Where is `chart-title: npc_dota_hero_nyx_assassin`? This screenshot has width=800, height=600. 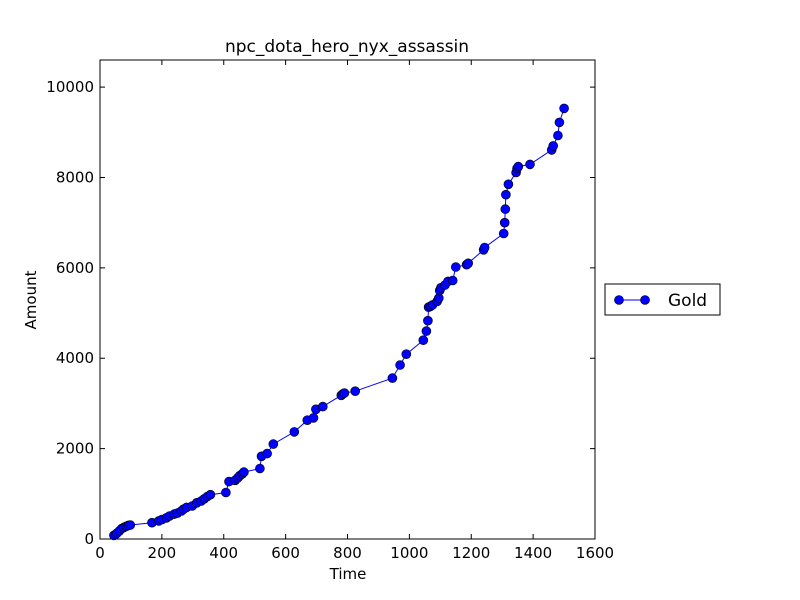 chart-title: npc_dota_hero_nyx_assassin is located at coordinates (347, 47).